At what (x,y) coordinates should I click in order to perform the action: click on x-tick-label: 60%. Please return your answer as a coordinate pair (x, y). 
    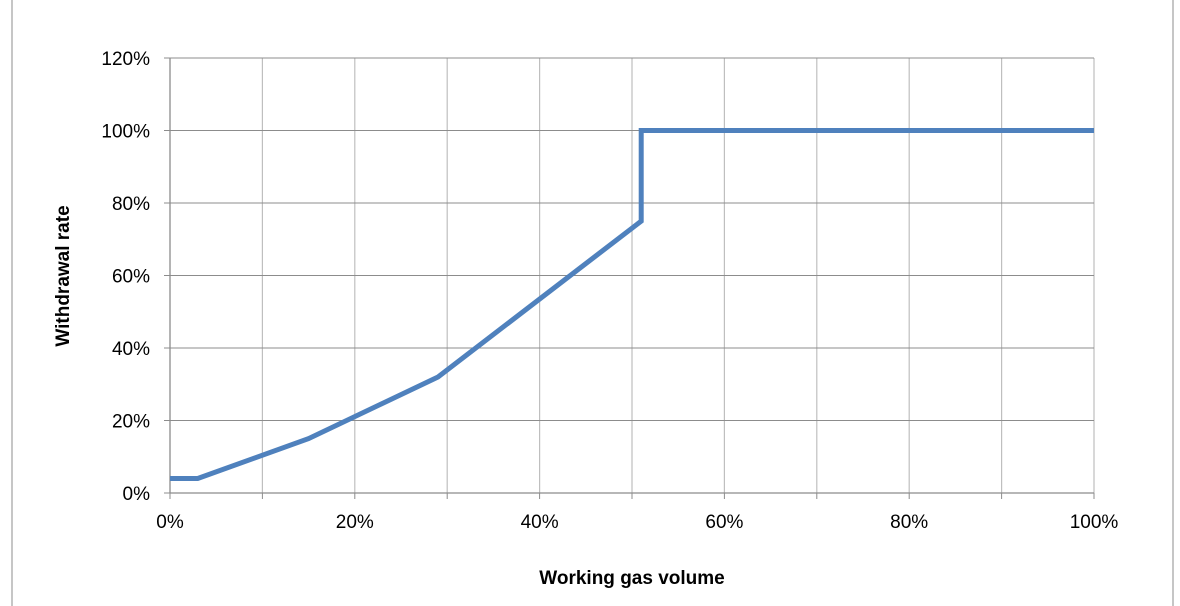
    Looking at the image, I should click on (724, 522).